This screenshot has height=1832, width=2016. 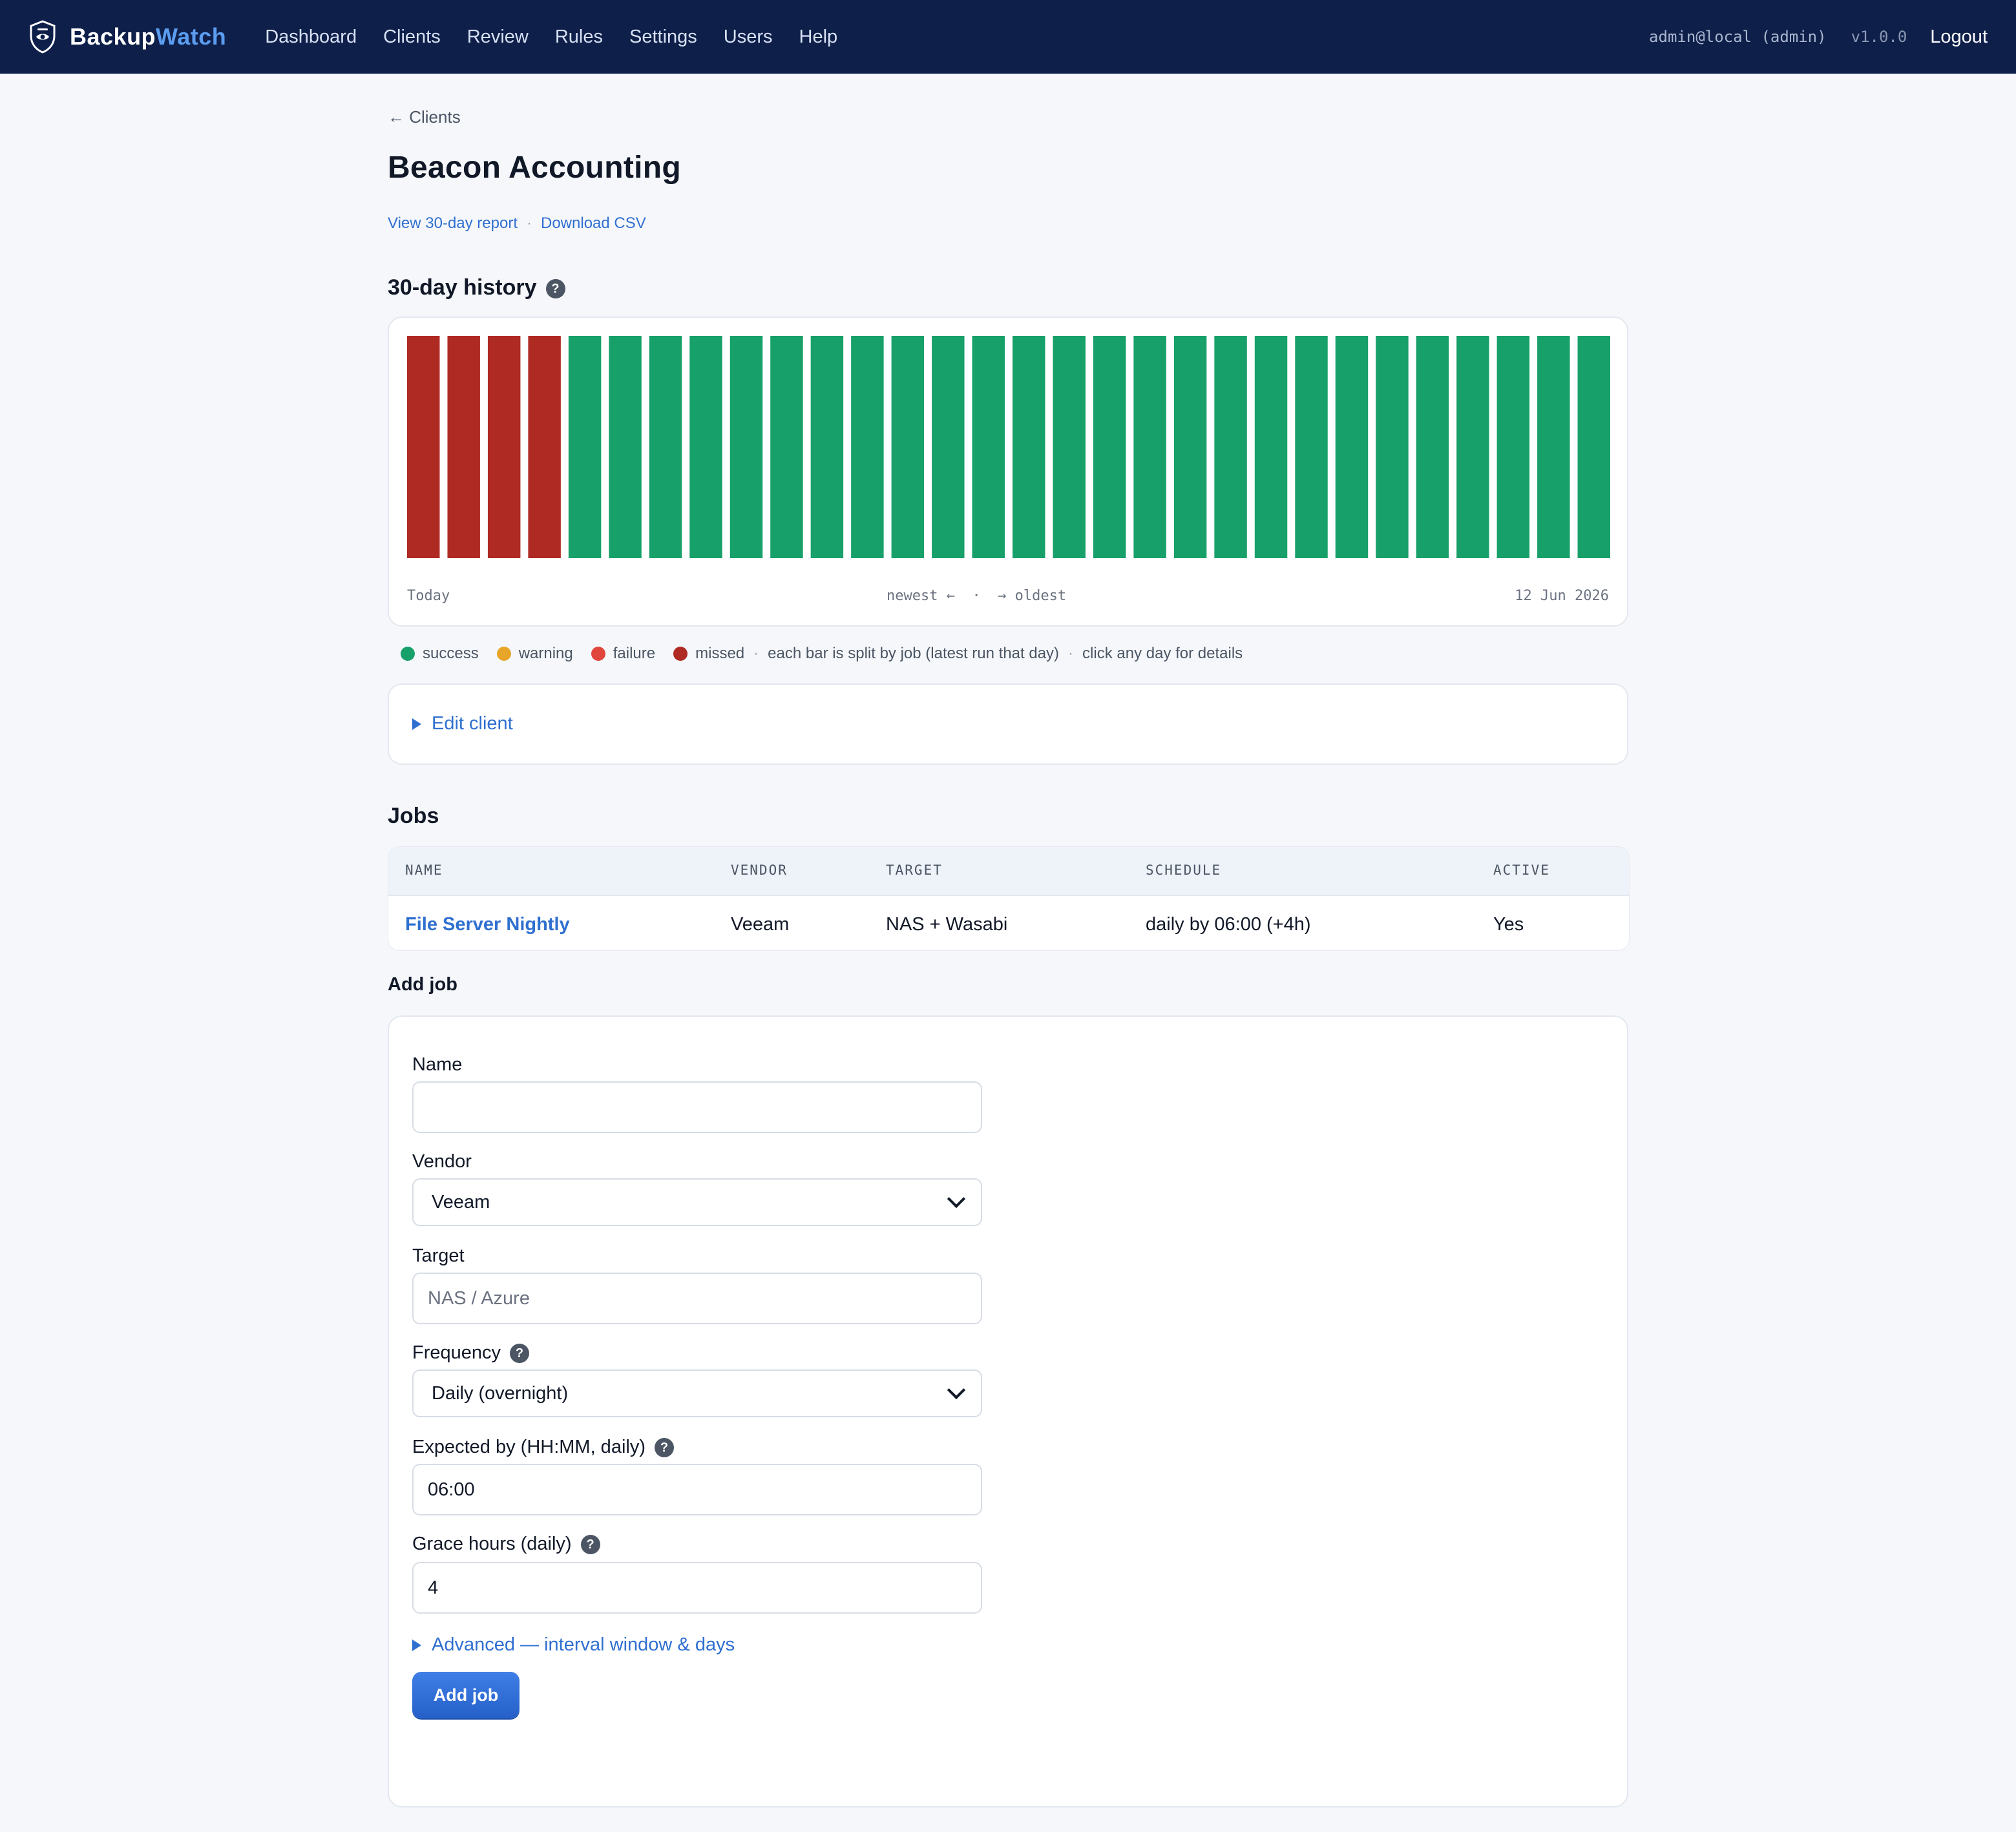 What do you see at coordinates (663, 36) in the screenshot?
I see `nav-settings: Settings` at bounding box center [663, 36].